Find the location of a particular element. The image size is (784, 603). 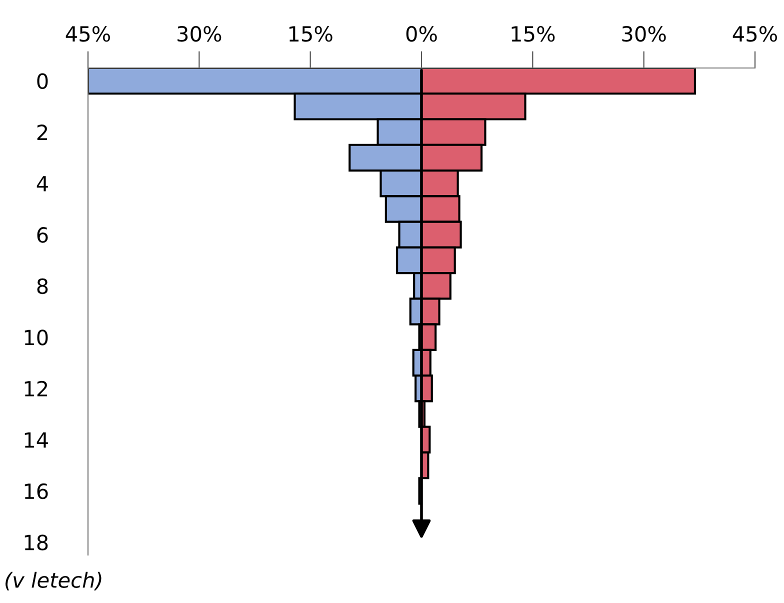

y-tick-label: 6 is located at coordinates (42, 235).